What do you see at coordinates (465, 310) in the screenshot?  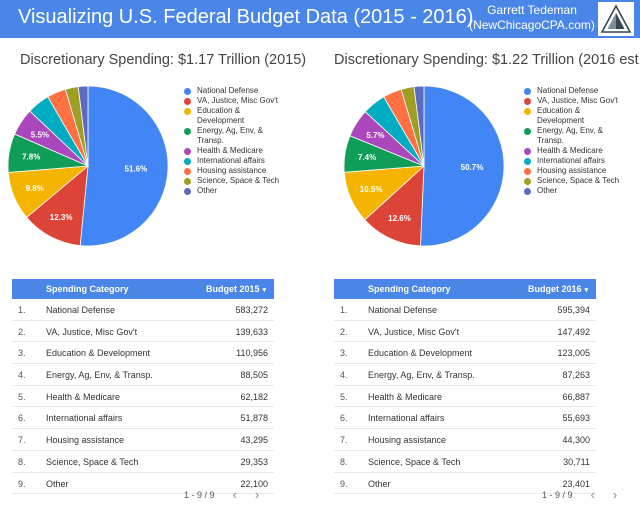 I see `table-row: 1. National Defense 595,394` at bounding box center [465, 310].